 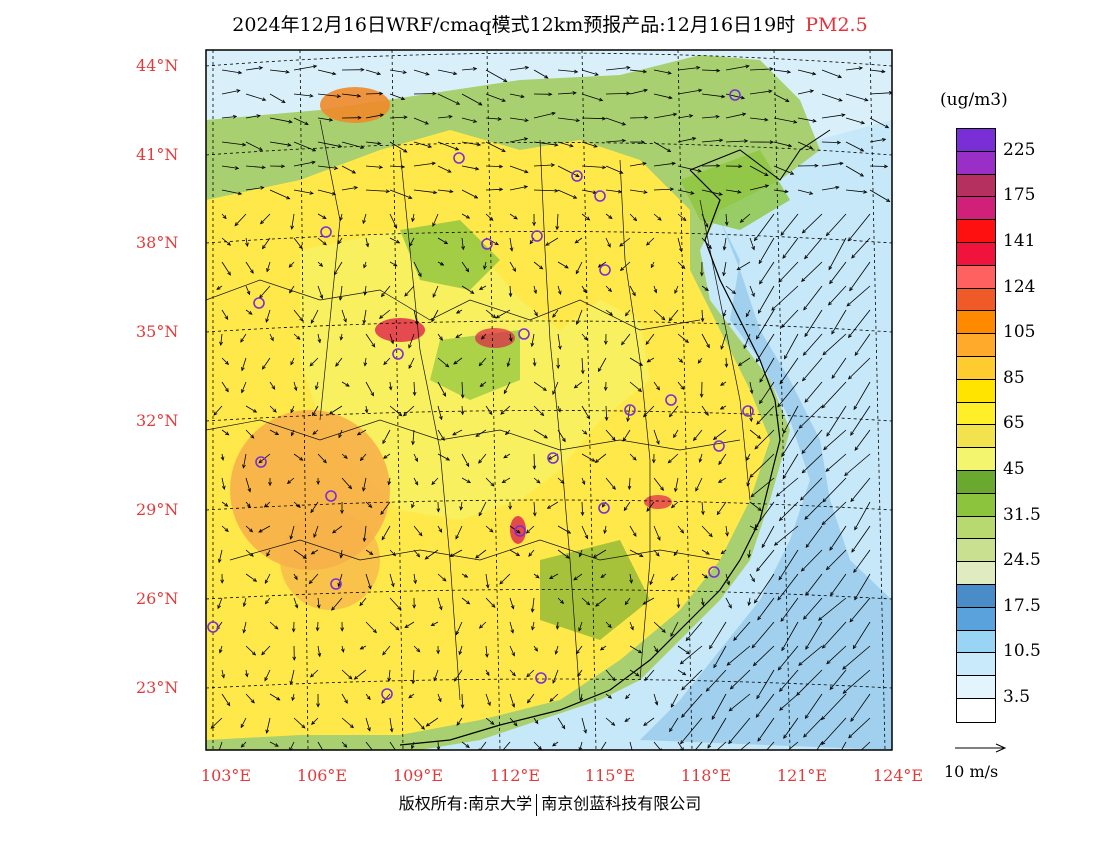 I want to click on lat-label-29: 29°N, so click(x=157, y=509).